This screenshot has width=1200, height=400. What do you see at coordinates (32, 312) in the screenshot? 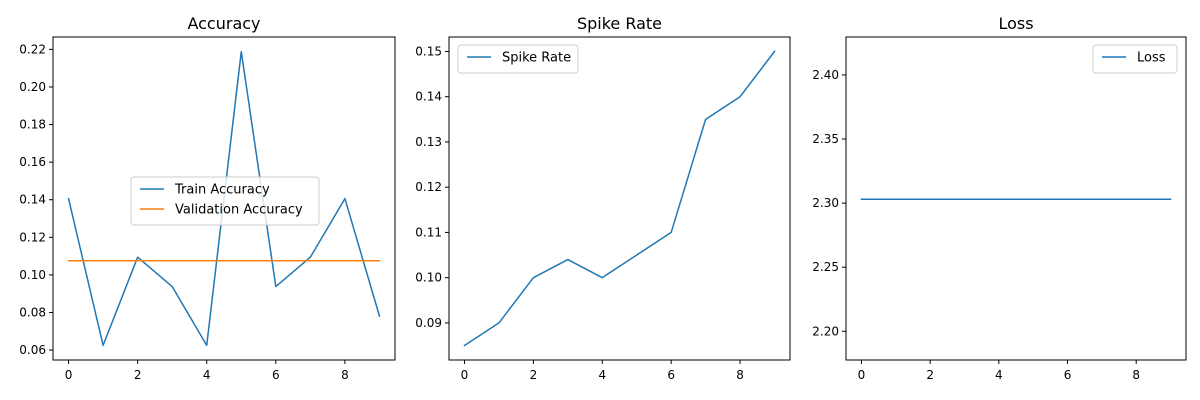
I see `y-tick-label: 0.08` at bounding box center [32, 312].